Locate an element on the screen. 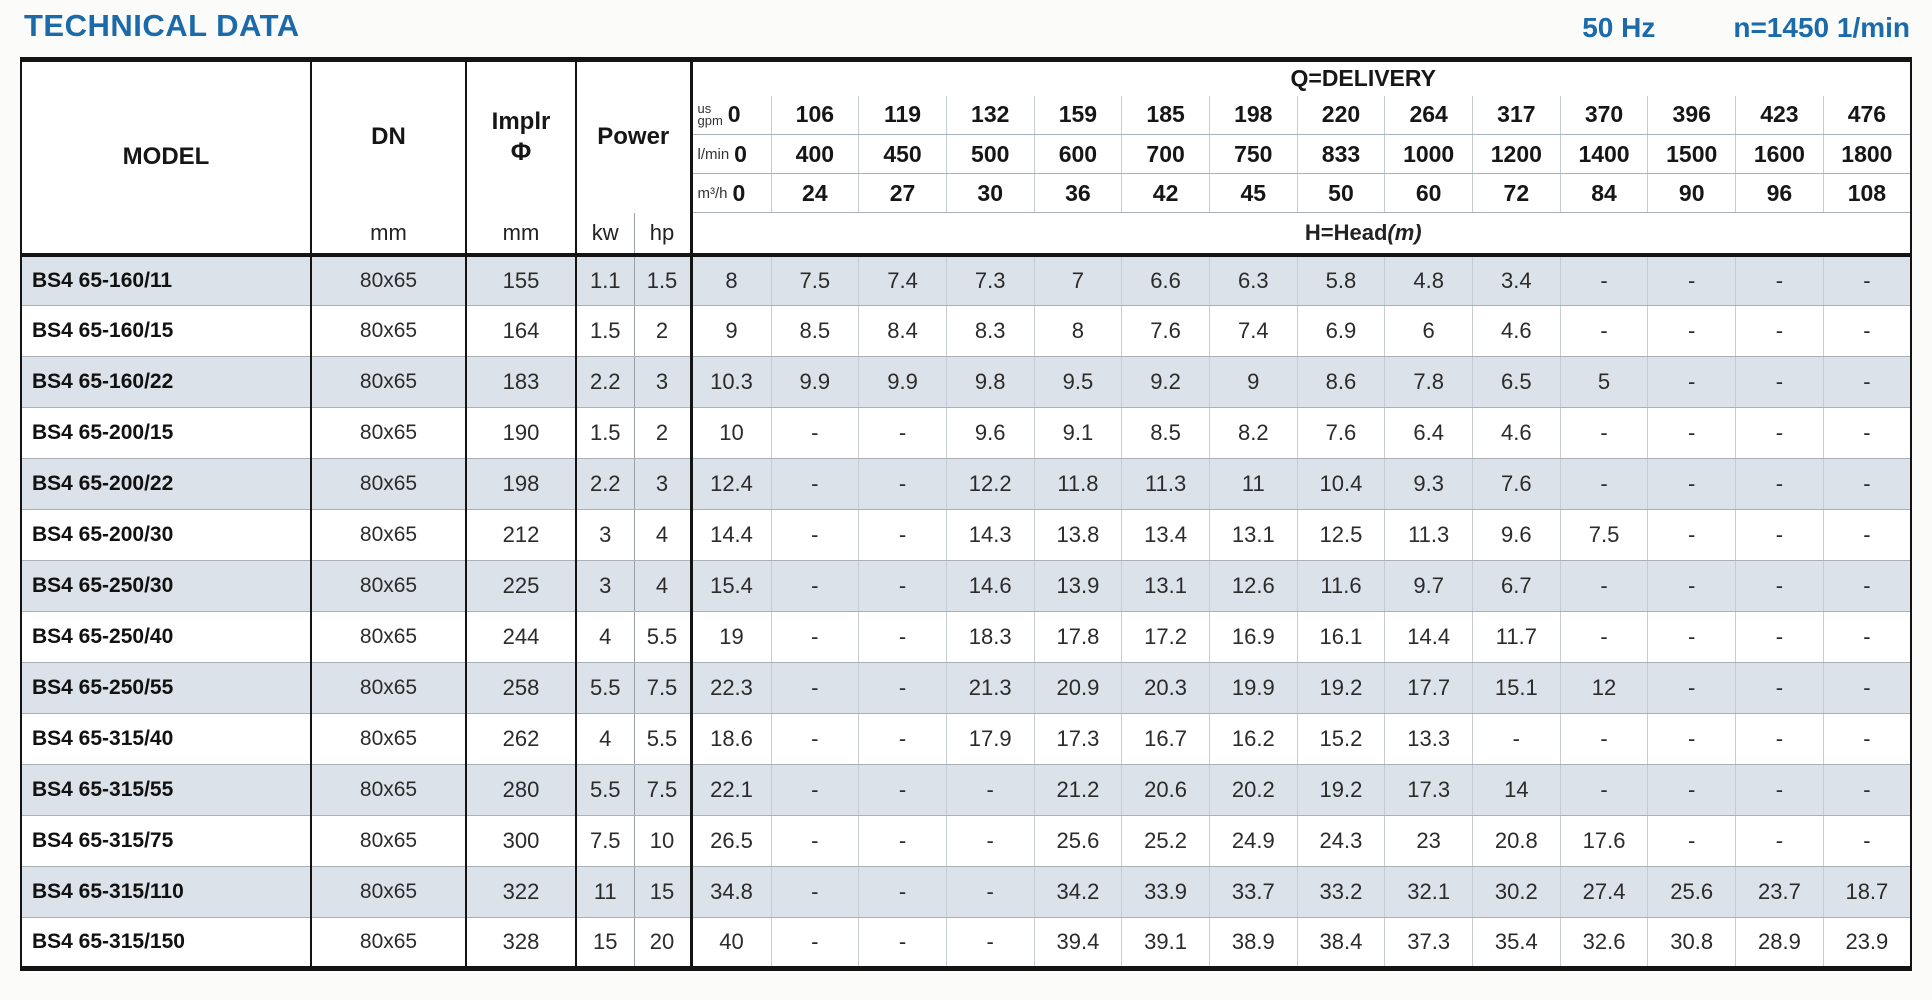 This screenshot has width=1932, height=1000. model-cell: BS4 65-160/22 is located at coordinates (166, 382).